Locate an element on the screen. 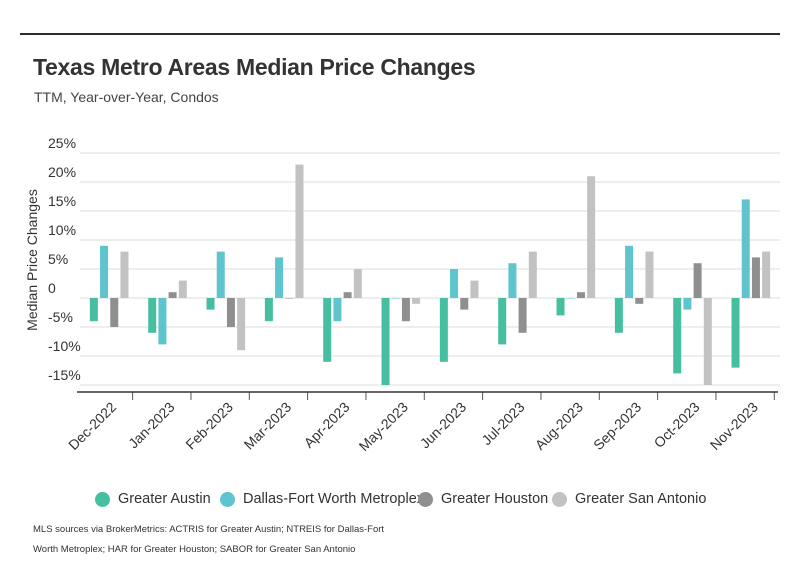 The width and height of the screenshot is (799, 575). y-tick-label: 10% is located at coordinates (62, 230).